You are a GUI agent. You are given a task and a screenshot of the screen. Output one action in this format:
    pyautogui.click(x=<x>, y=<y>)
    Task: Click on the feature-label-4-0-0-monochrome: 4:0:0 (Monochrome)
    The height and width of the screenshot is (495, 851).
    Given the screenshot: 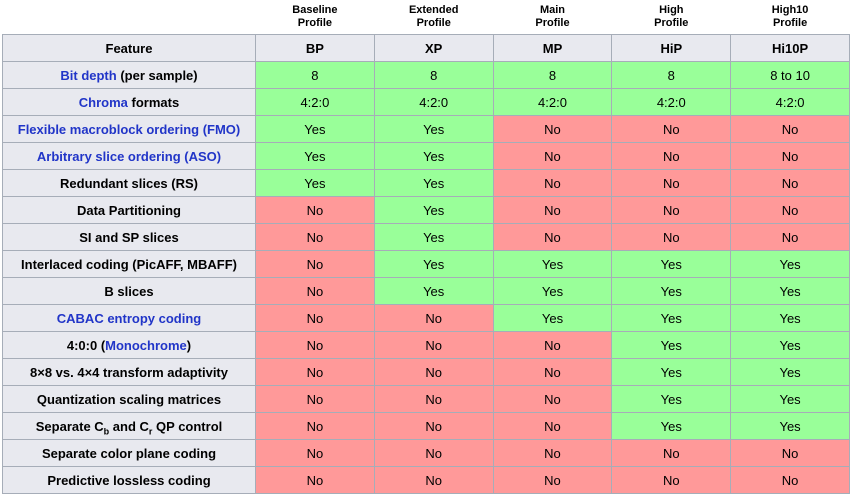 What is the action you would take?
    pyautogui.click(x=129, y=345)
    